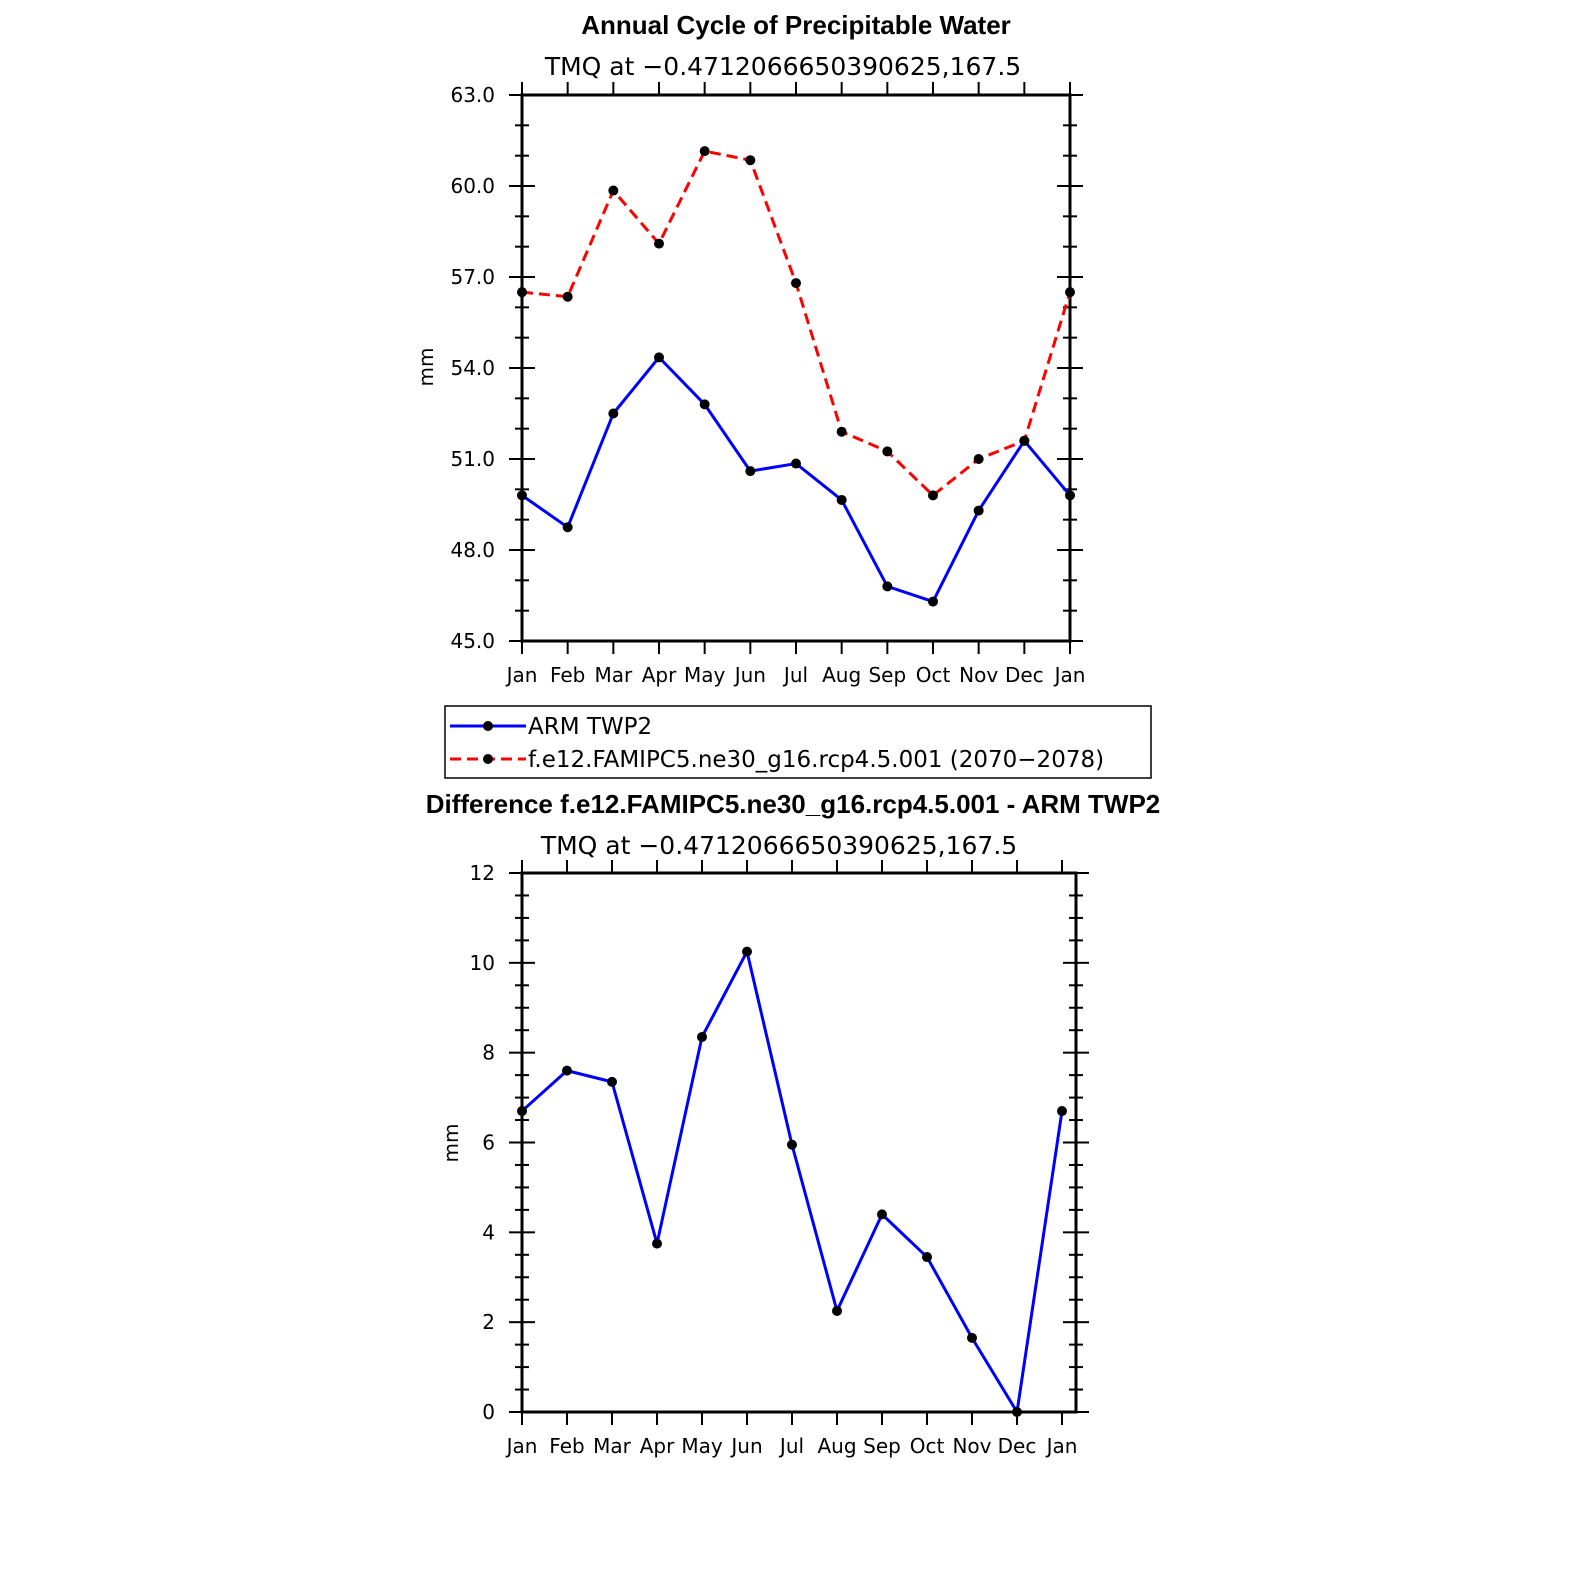  What do you see at coordinates (472, 277) in the screenshot?
I see `y-tick-label: 57.0` at bounding box center [472, 277].